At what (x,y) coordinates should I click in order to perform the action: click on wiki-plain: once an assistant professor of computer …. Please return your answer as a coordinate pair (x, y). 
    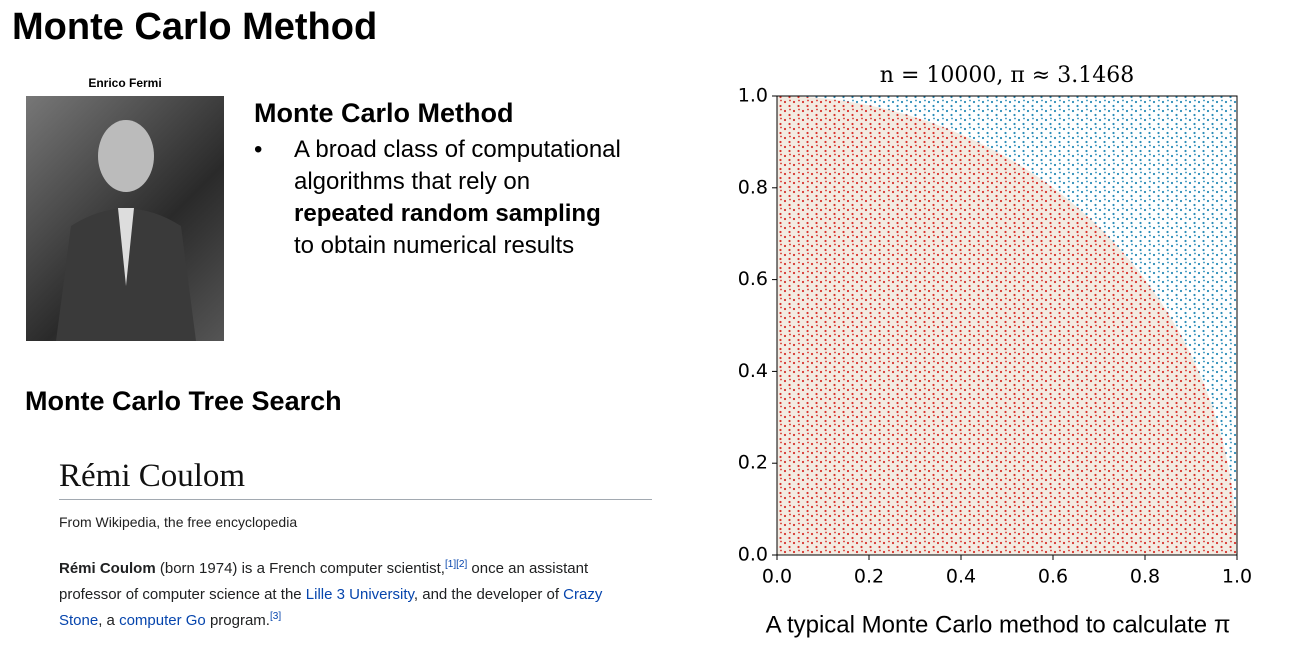
    Looking at the image, I should click on (324, 581).